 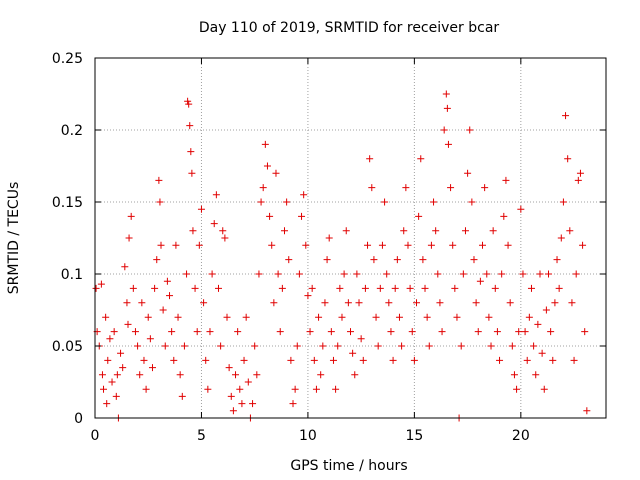 I want to click on x-tick-label: 20, so click(x=521, y=436).